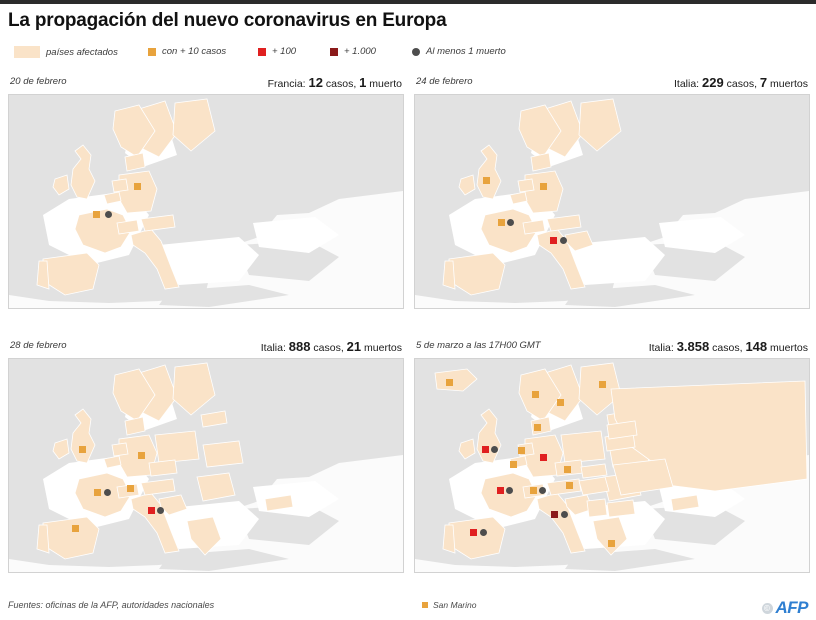 The width and height of the screenshot is (816, 620). What do you see at coordinates (449, 605) in the screenshot?
I see `san-marino-note: San Marino` at bounding box center [449, 605].